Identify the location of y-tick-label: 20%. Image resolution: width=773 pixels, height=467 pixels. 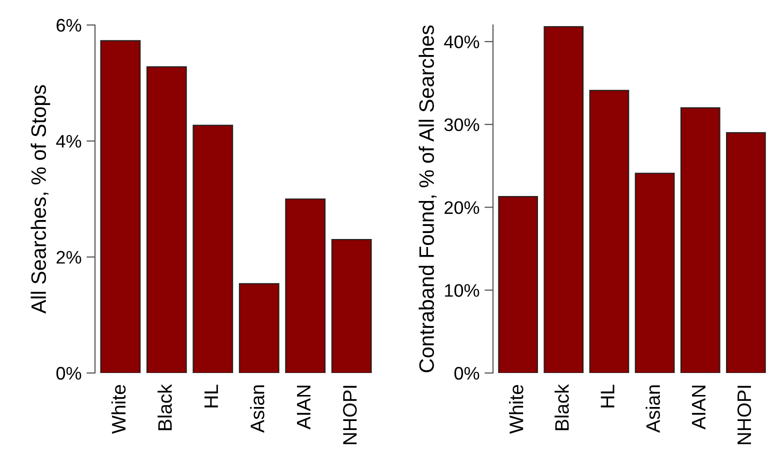
(462, 207).